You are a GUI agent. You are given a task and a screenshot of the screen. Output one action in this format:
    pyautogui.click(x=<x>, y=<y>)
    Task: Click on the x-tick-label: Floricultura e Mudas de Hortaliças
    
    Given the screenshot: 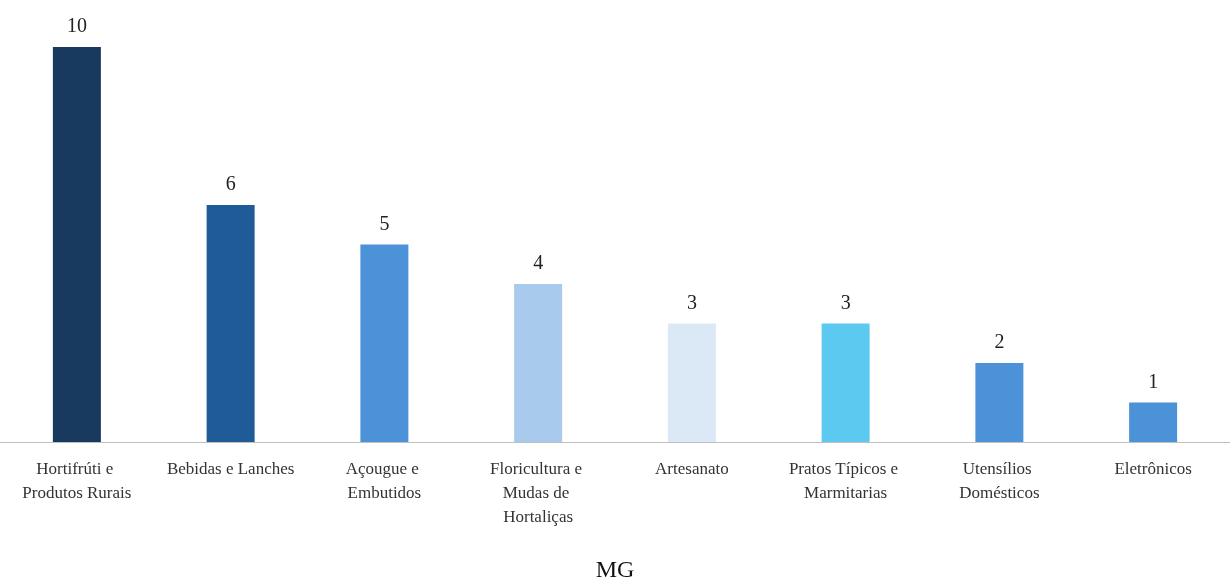 What is the action you would take?
    pyautogui.click(x=538, y=492)
    